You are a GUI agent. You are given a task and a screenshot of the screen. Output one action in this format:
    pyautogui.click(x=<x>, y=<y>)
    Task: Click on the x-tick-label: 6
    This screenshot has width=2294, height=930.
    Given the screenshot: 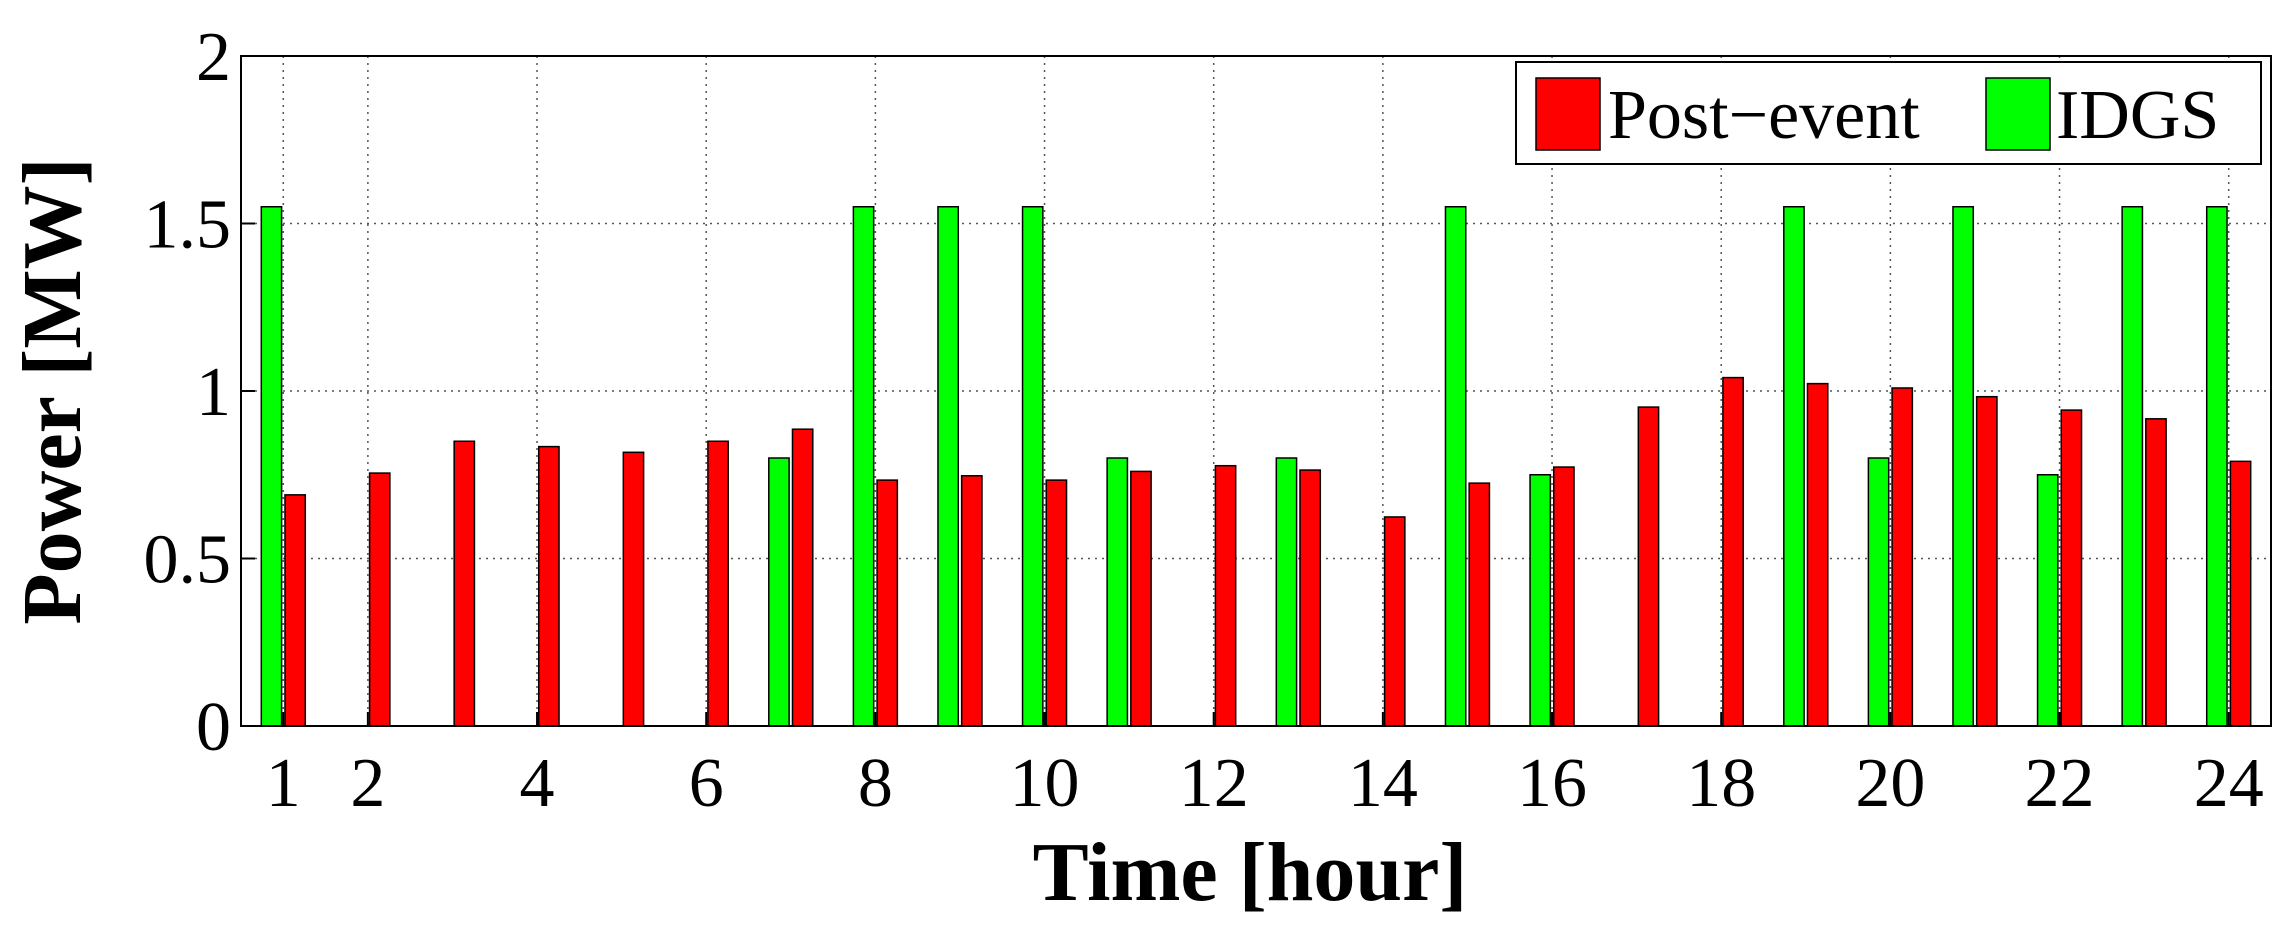 What is the action you would take?
    pyautogui.click(x=706, y=783)
    